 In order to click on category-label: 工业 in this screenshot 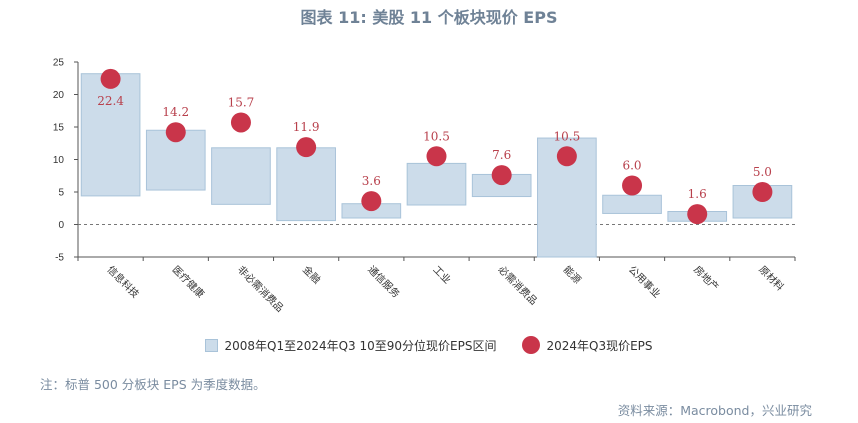, I will do `click(441, 275)`.